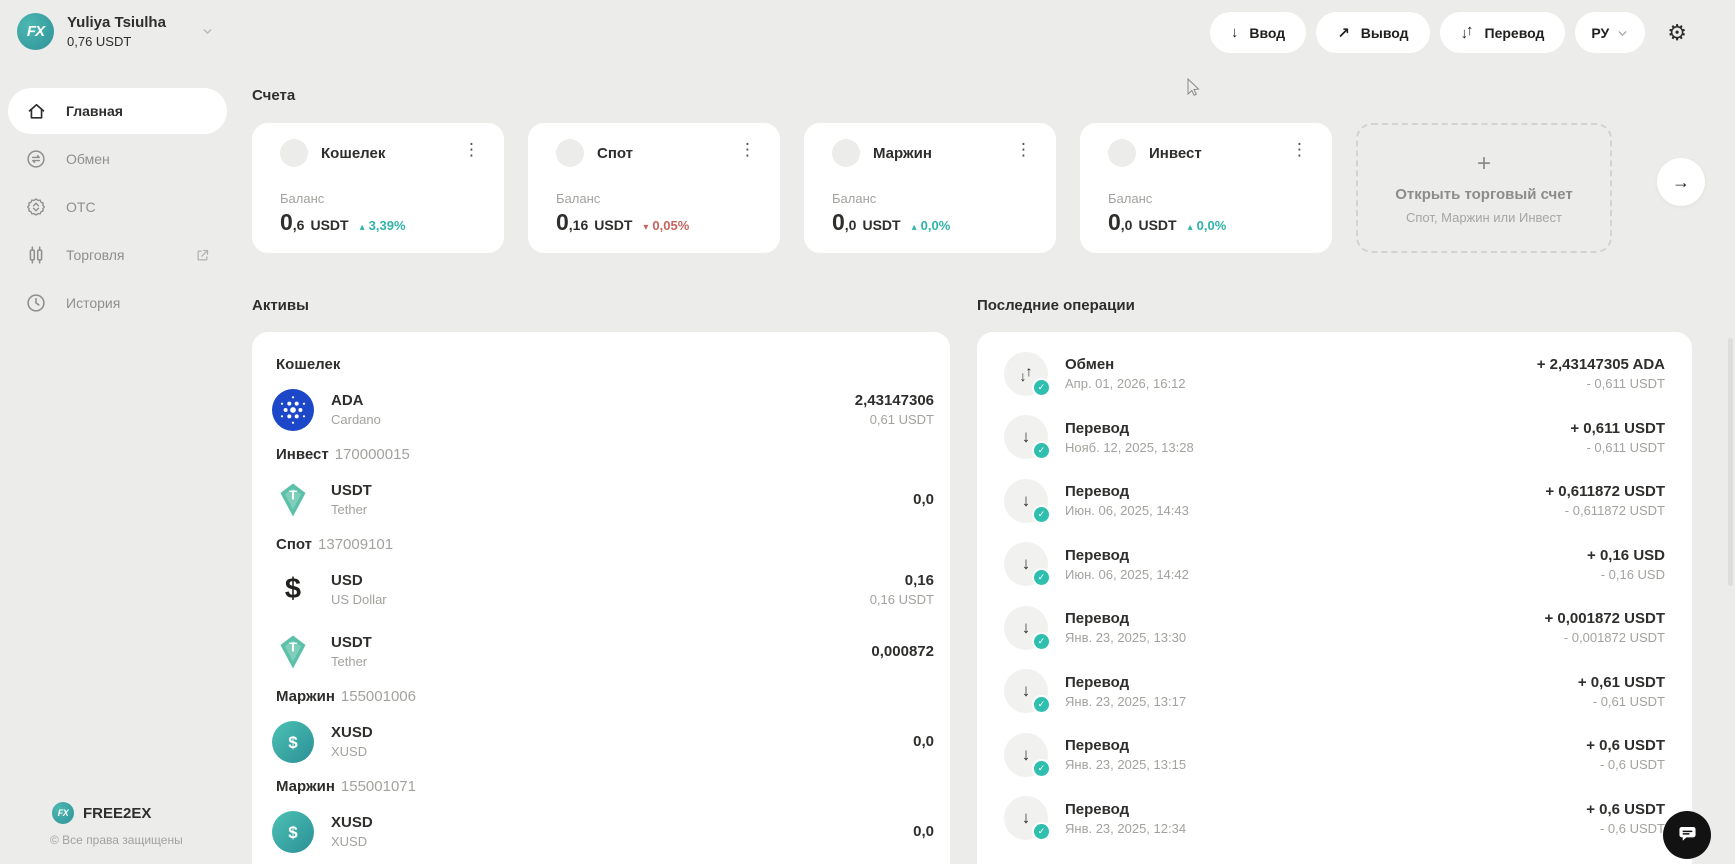  Describe the element at coordinates (1090, 365) in the screenshot. I see `operation-type: Обмен` at that location.